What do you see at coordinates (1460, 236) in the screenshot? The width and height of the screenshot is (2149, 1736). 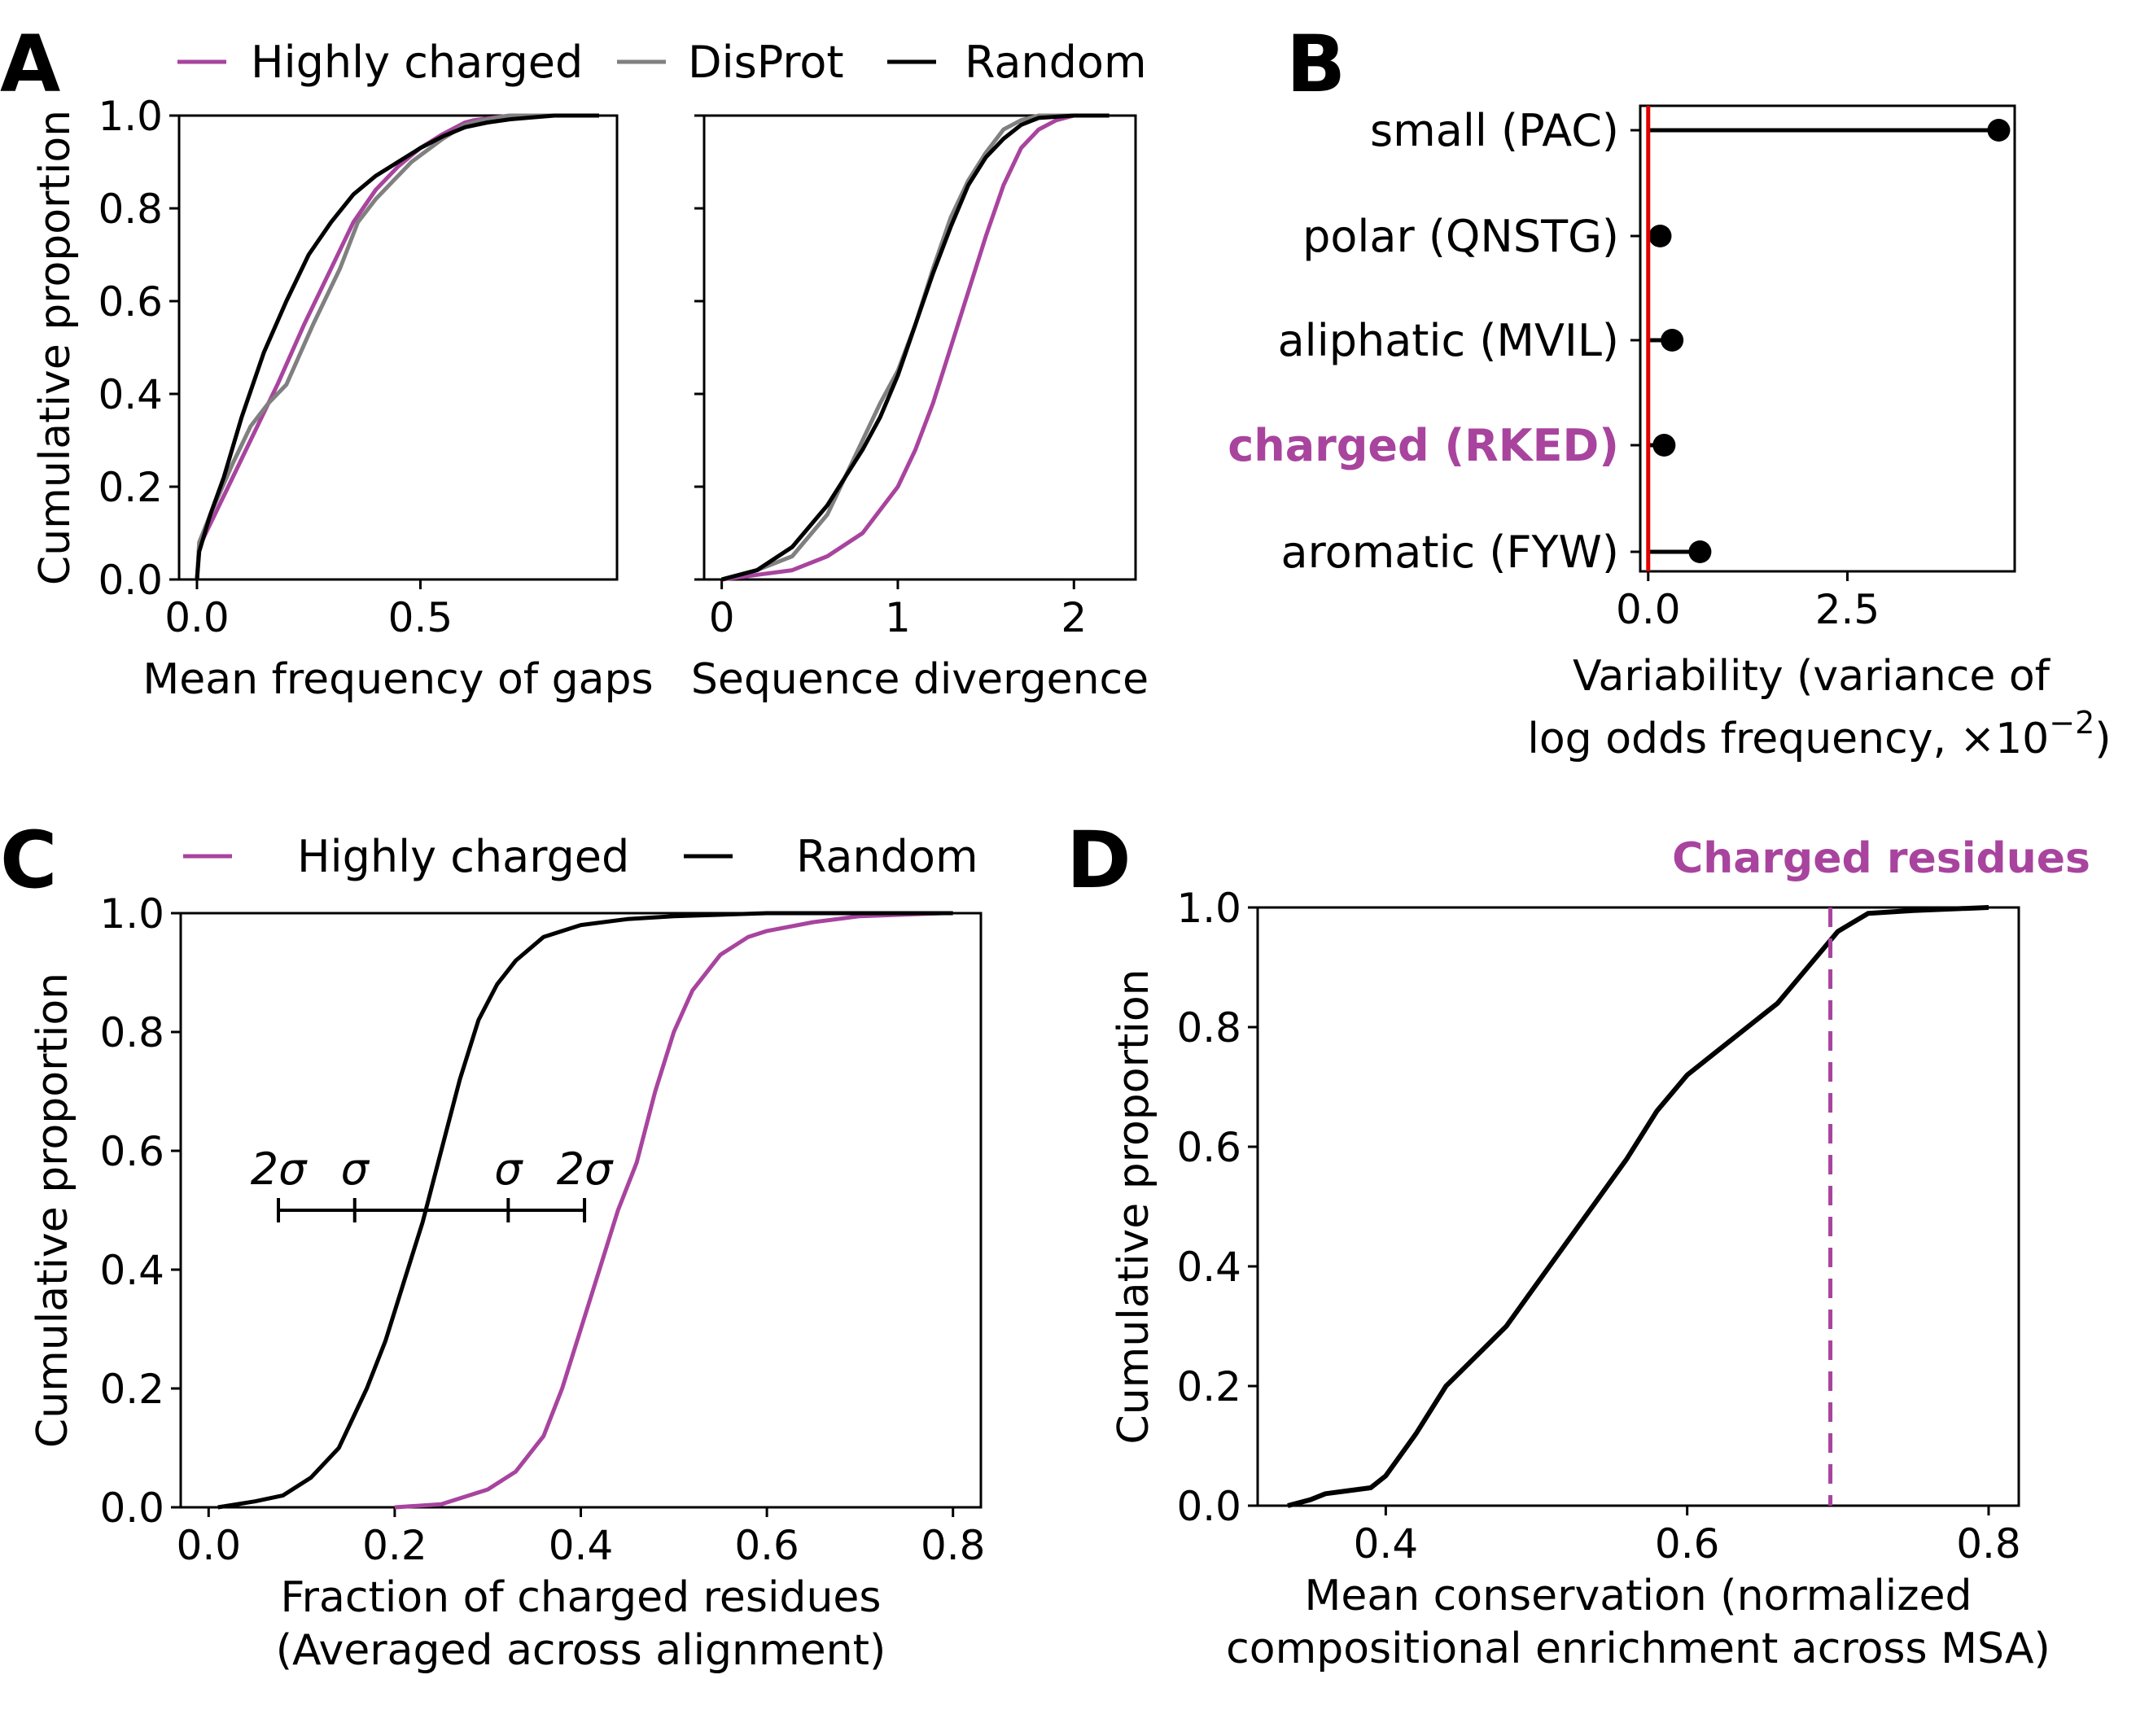 I see `category-label: polar (QNSTG)` at bounding box center [1460, 236].